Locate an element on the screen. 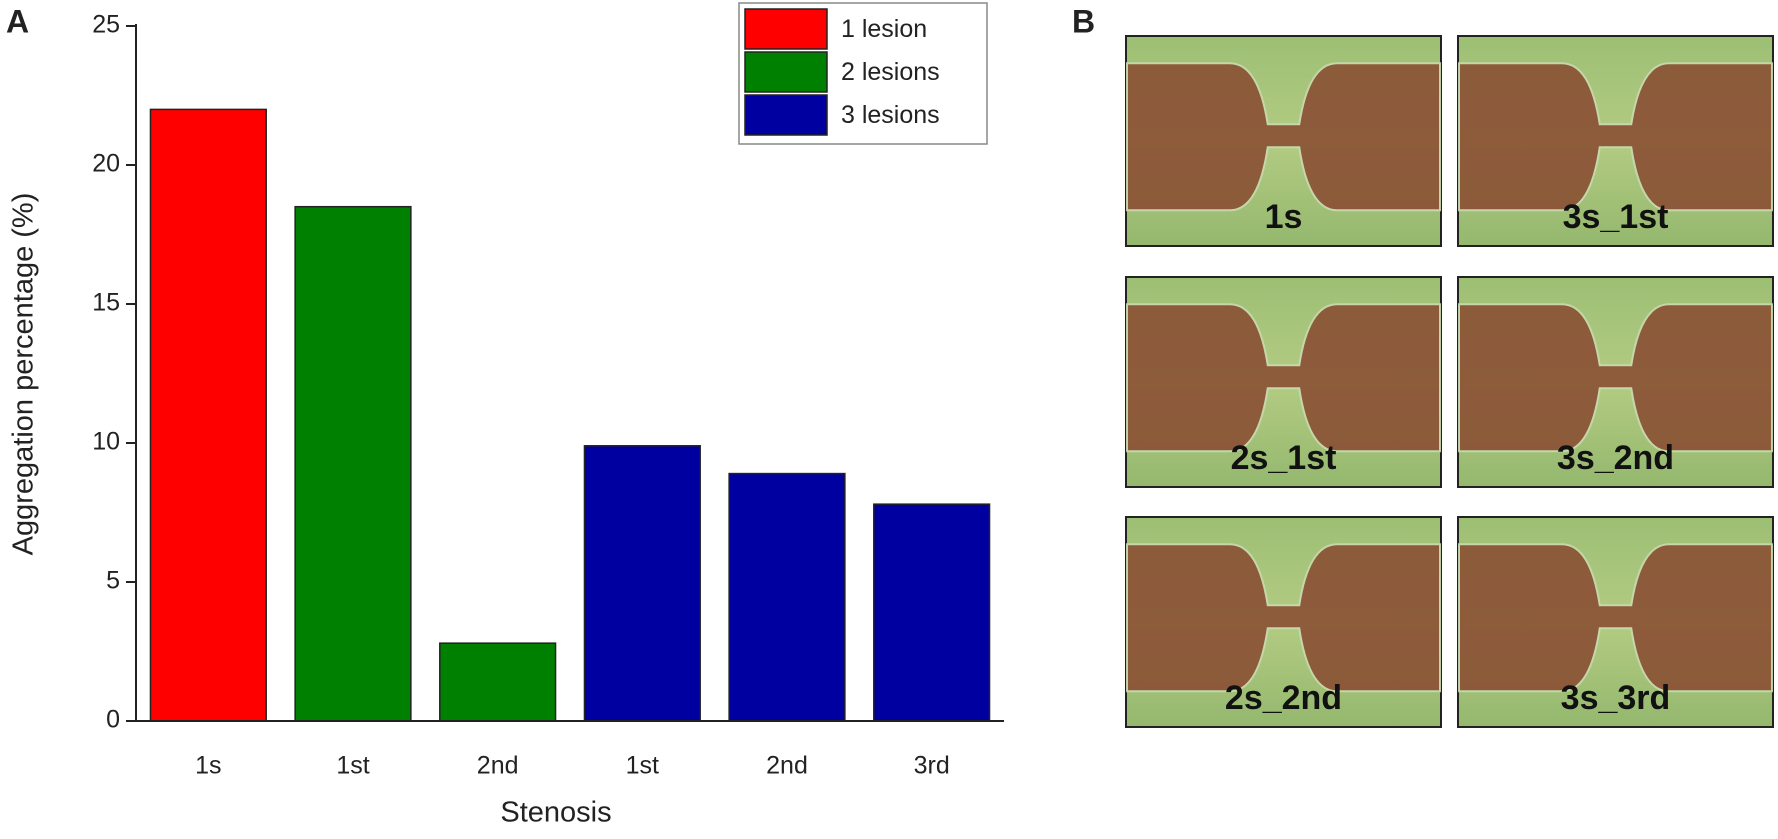  legend-label: 1 lesion is located at coordinates (884, 29).